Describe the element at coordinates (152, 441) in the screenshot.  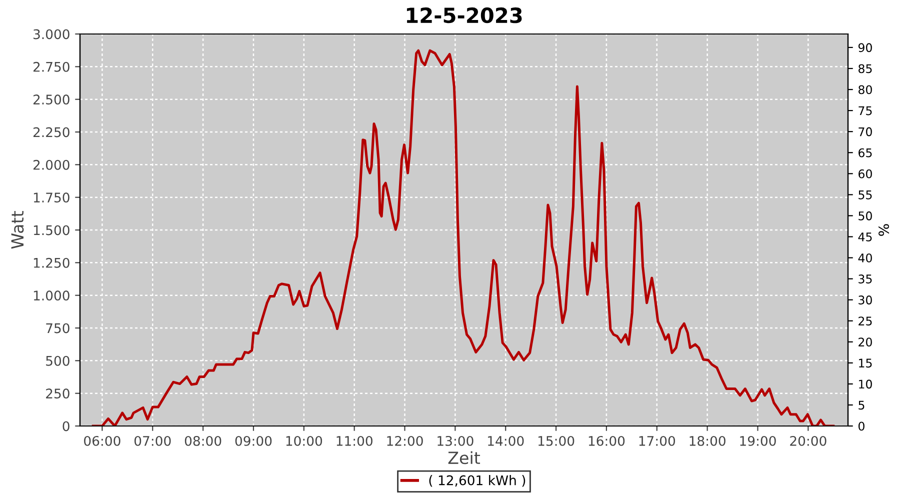
I see `x-tick-label: 07:00` at that location.